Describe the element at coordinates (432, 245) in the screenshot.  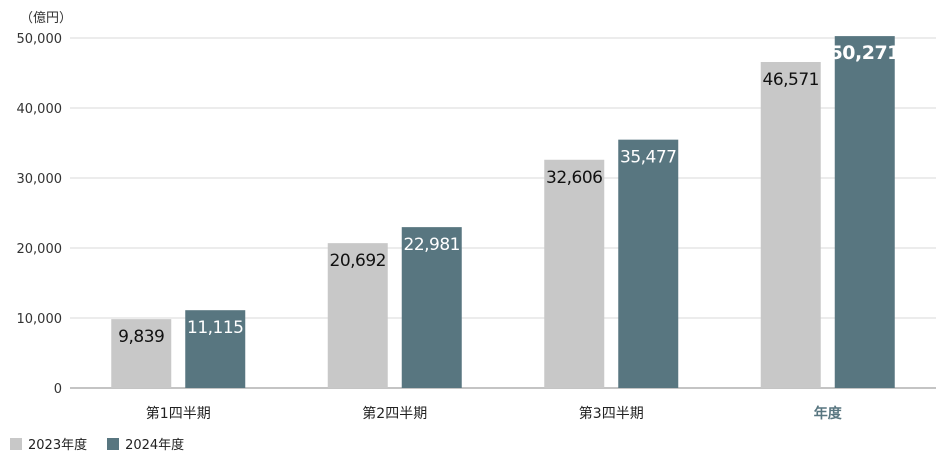
I see `data-label: 22,981` at that location.